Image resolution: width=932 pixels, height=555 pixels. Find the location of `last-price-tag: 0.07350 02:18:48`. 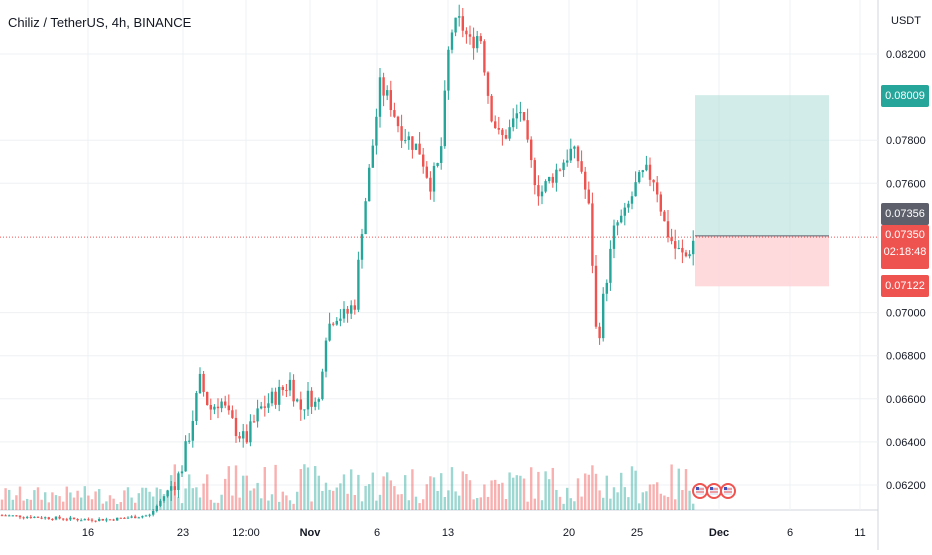

last-price-tag: 0.07350 02:18:48 is located at coordinates (905, 247).